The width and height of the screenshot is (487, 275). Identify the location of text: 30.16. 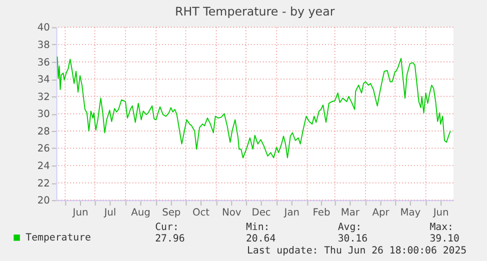
(353, 239).